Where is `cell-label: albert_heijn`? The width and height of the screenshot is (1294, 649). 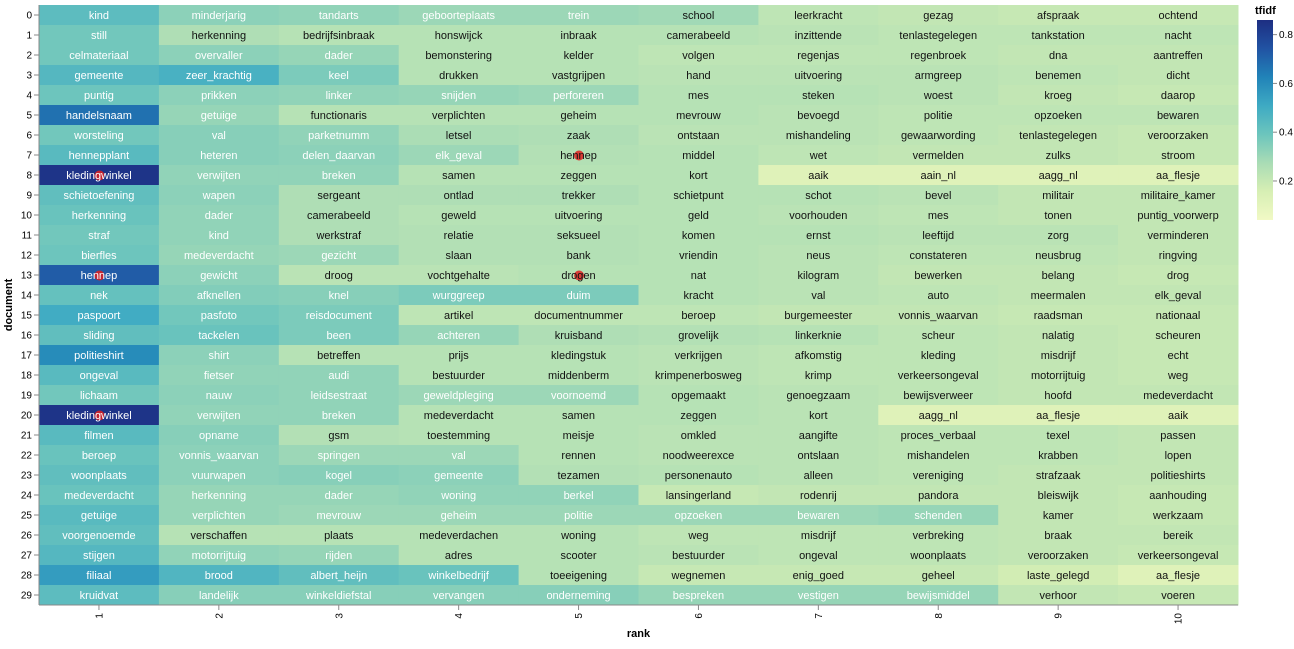 cell-label: albert_heijn is located at coordinates (338, 576).